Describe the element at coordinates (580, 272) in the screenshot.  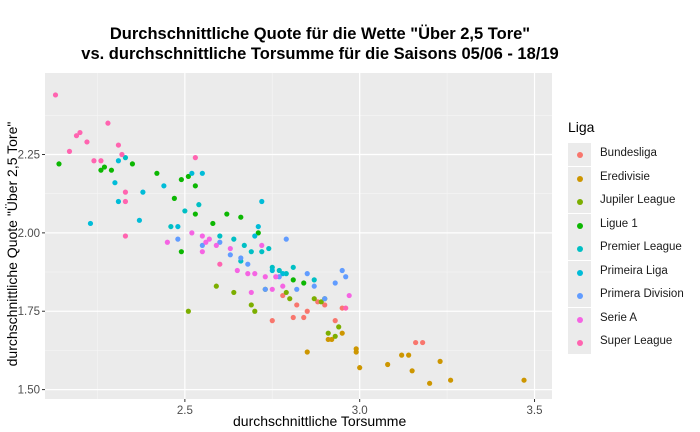
I see `legend-swatch-primeira-liga` at that location.